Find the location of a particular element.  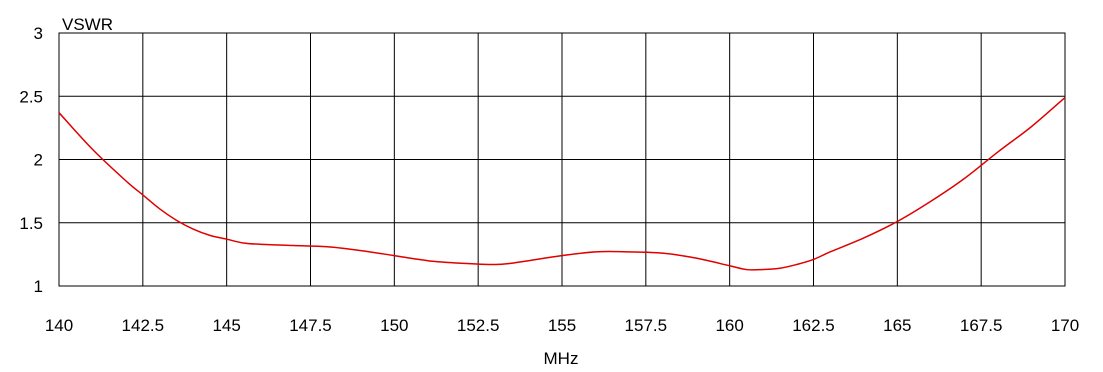

x-tick-label: 167.5 is located at coordinates (981, 325).